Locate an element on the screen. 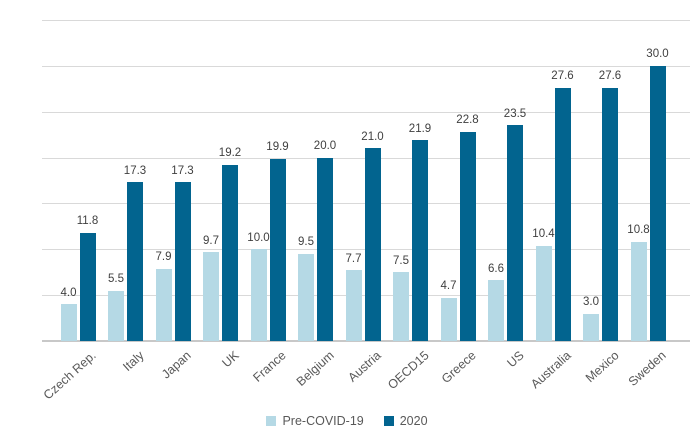  legend-item-pre-covid: Pre-COVID-19 is located at coordinates (315, 420).